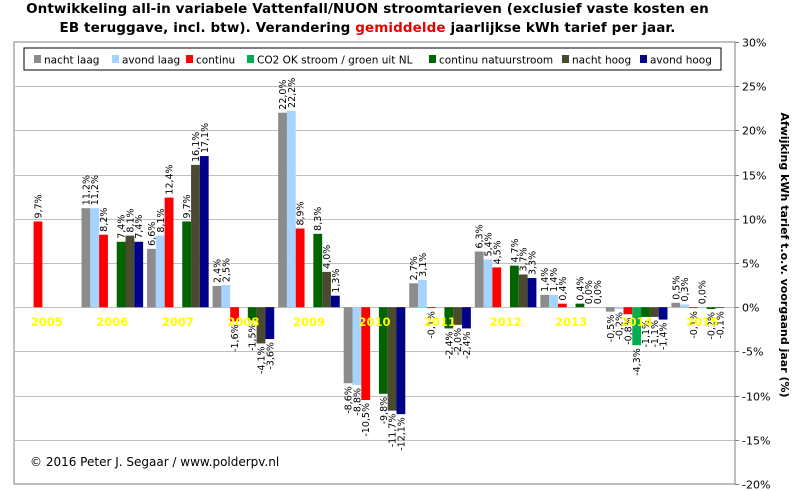 This screenshot has width=800, height=491. Describe the element at coordinates (170, 179) in the screenshot. I see `data-label: 12,4%` at that location.